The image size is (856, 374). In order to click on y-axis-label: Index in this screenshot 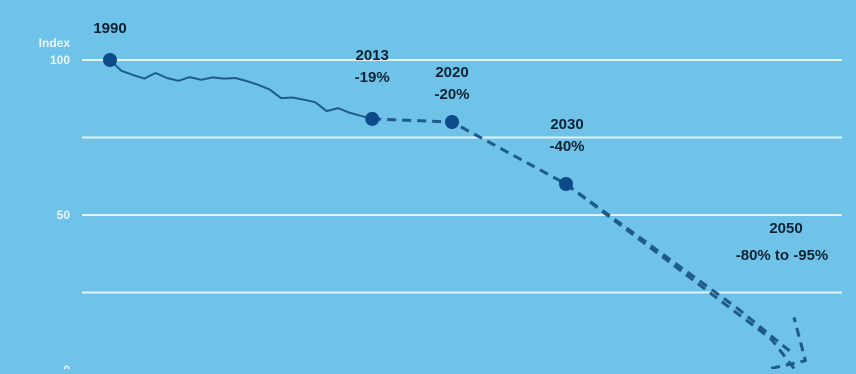, I will do `click(55, 43)`.